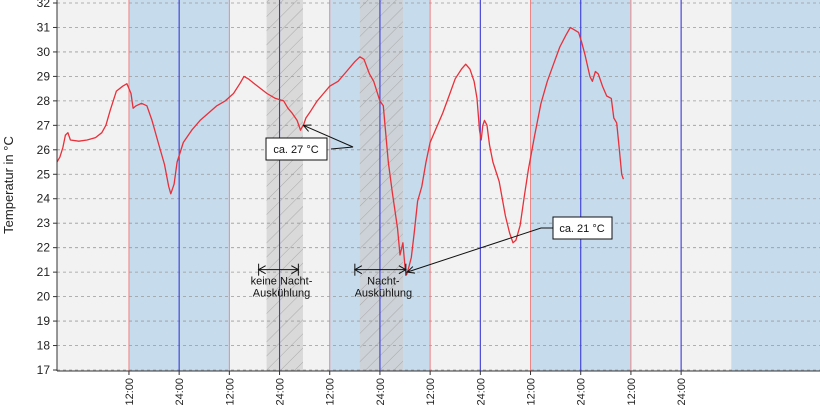  Describe the element at coordinates (44, 52) in the screenshot. I see `y-tick-label: 30` at that location.